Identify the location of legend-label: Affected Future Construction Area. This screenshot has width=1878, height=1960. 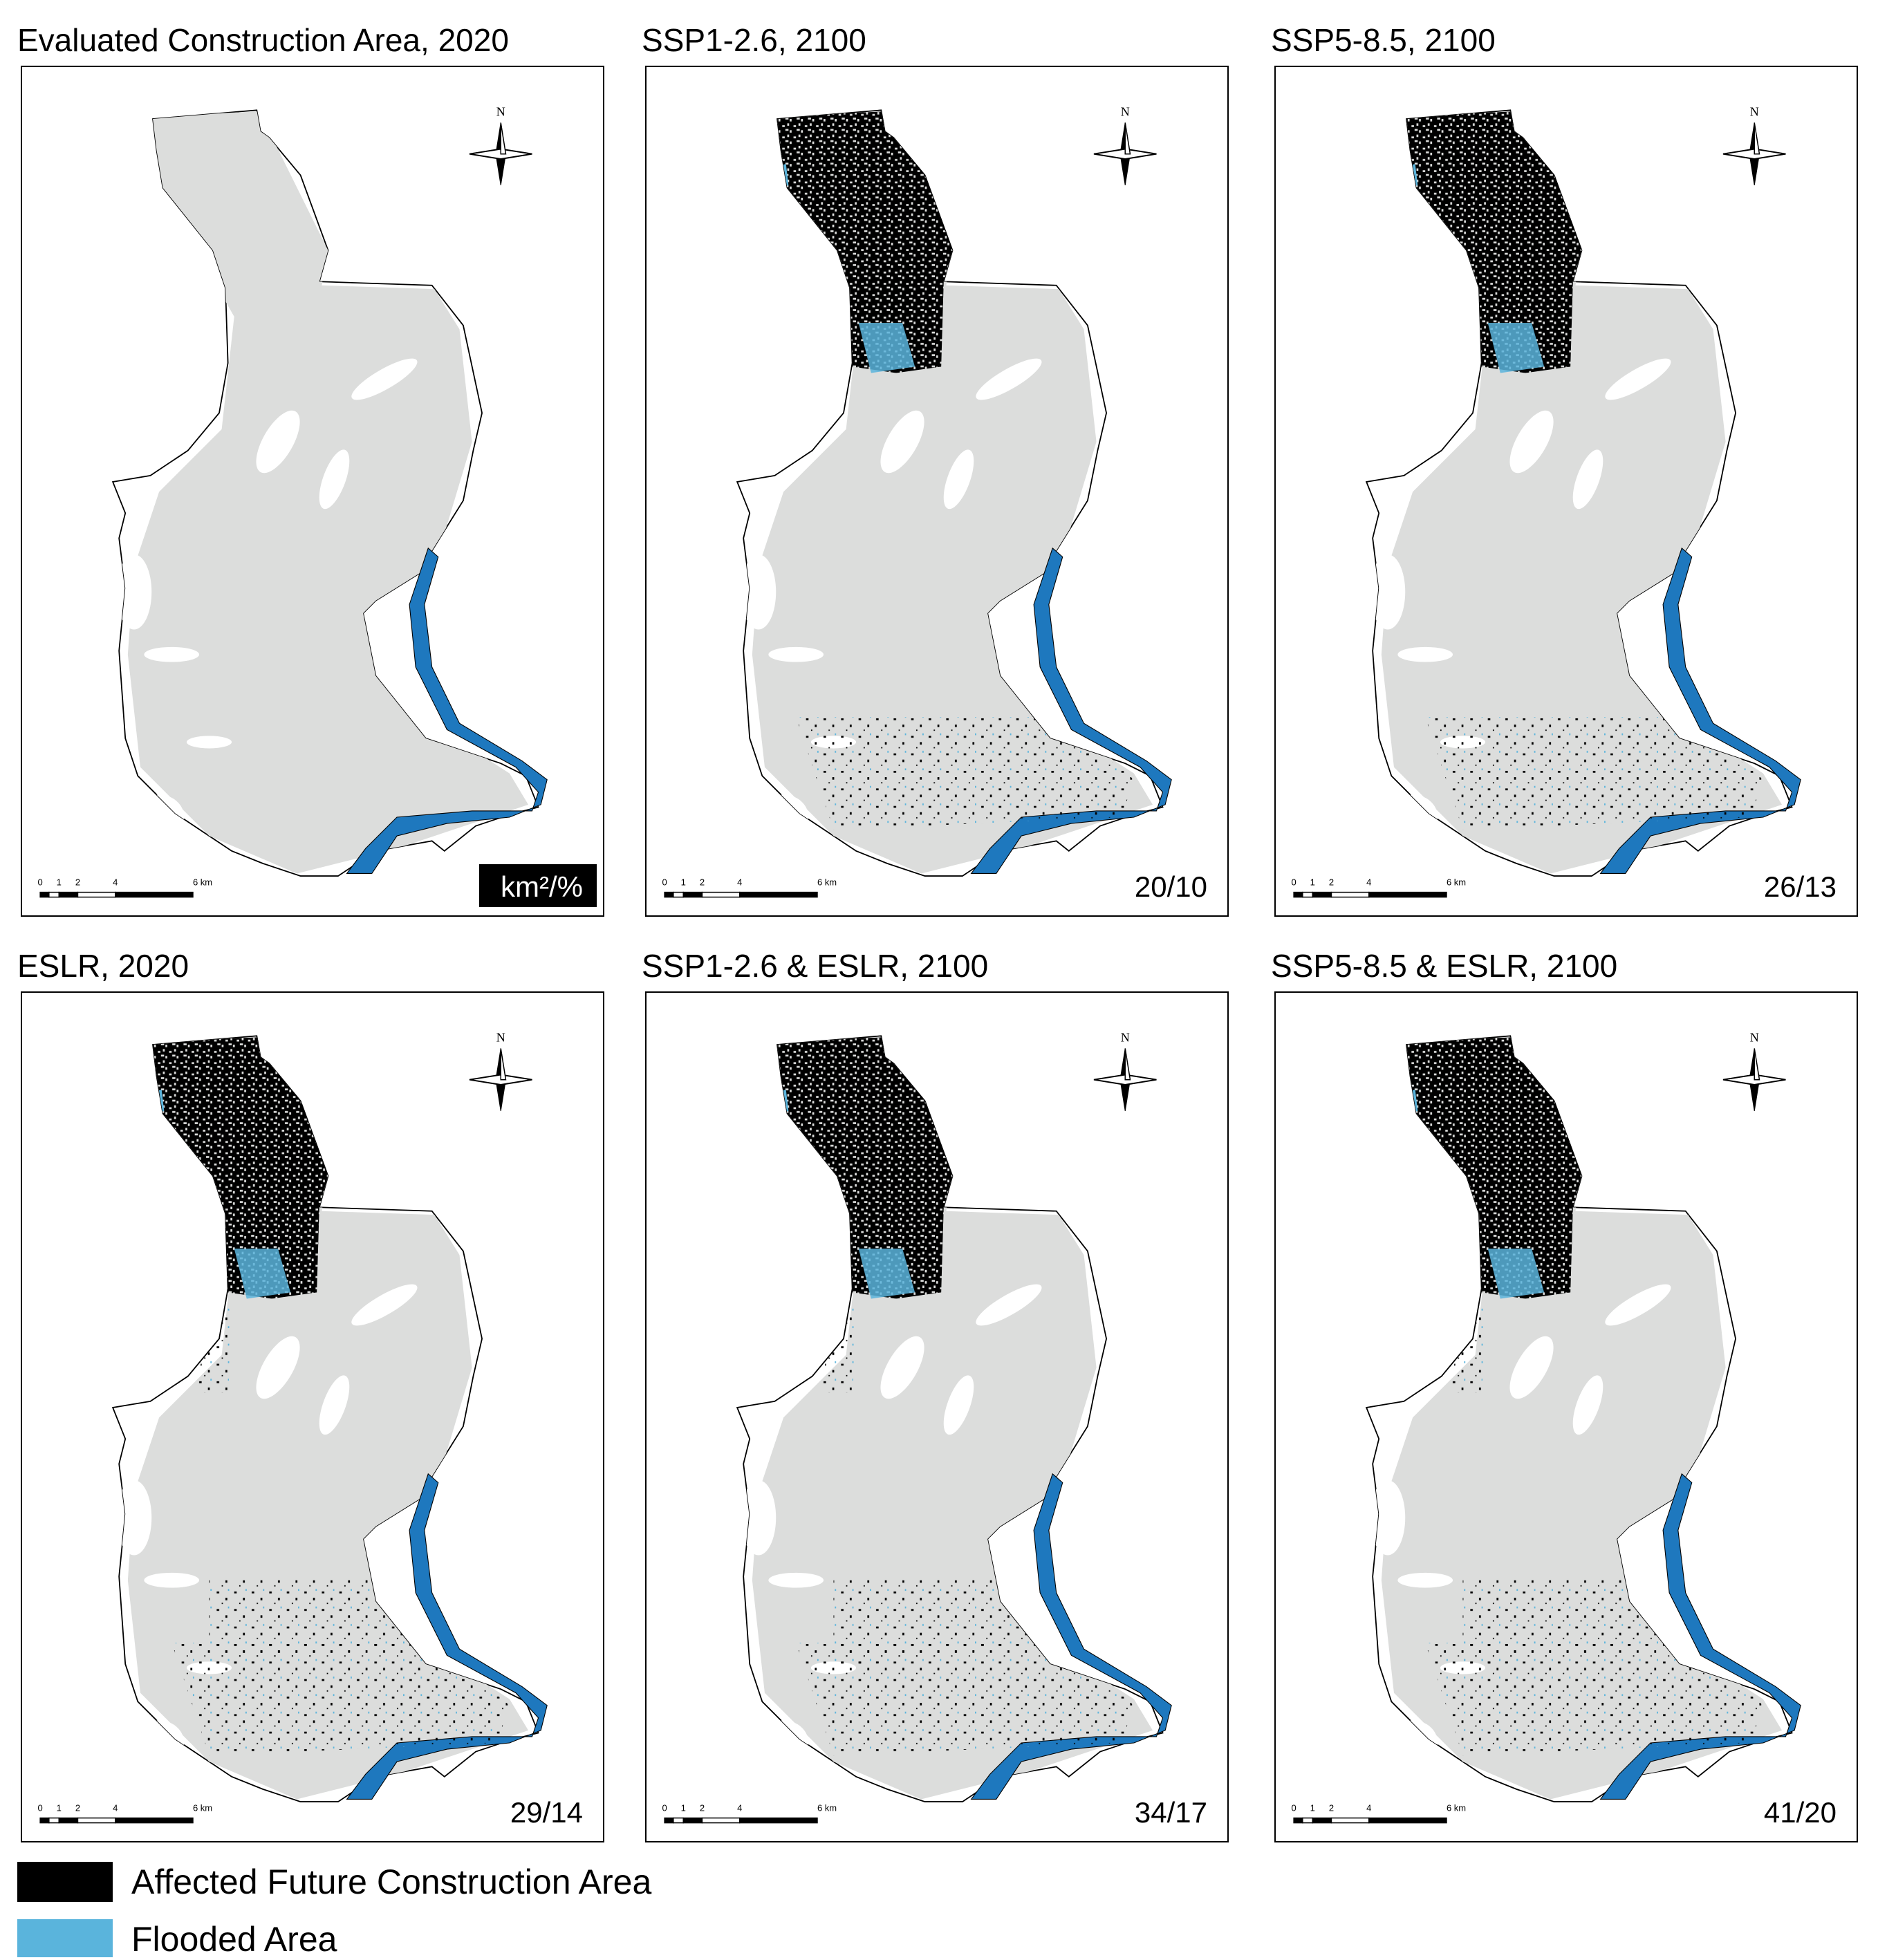
(391, 1882).